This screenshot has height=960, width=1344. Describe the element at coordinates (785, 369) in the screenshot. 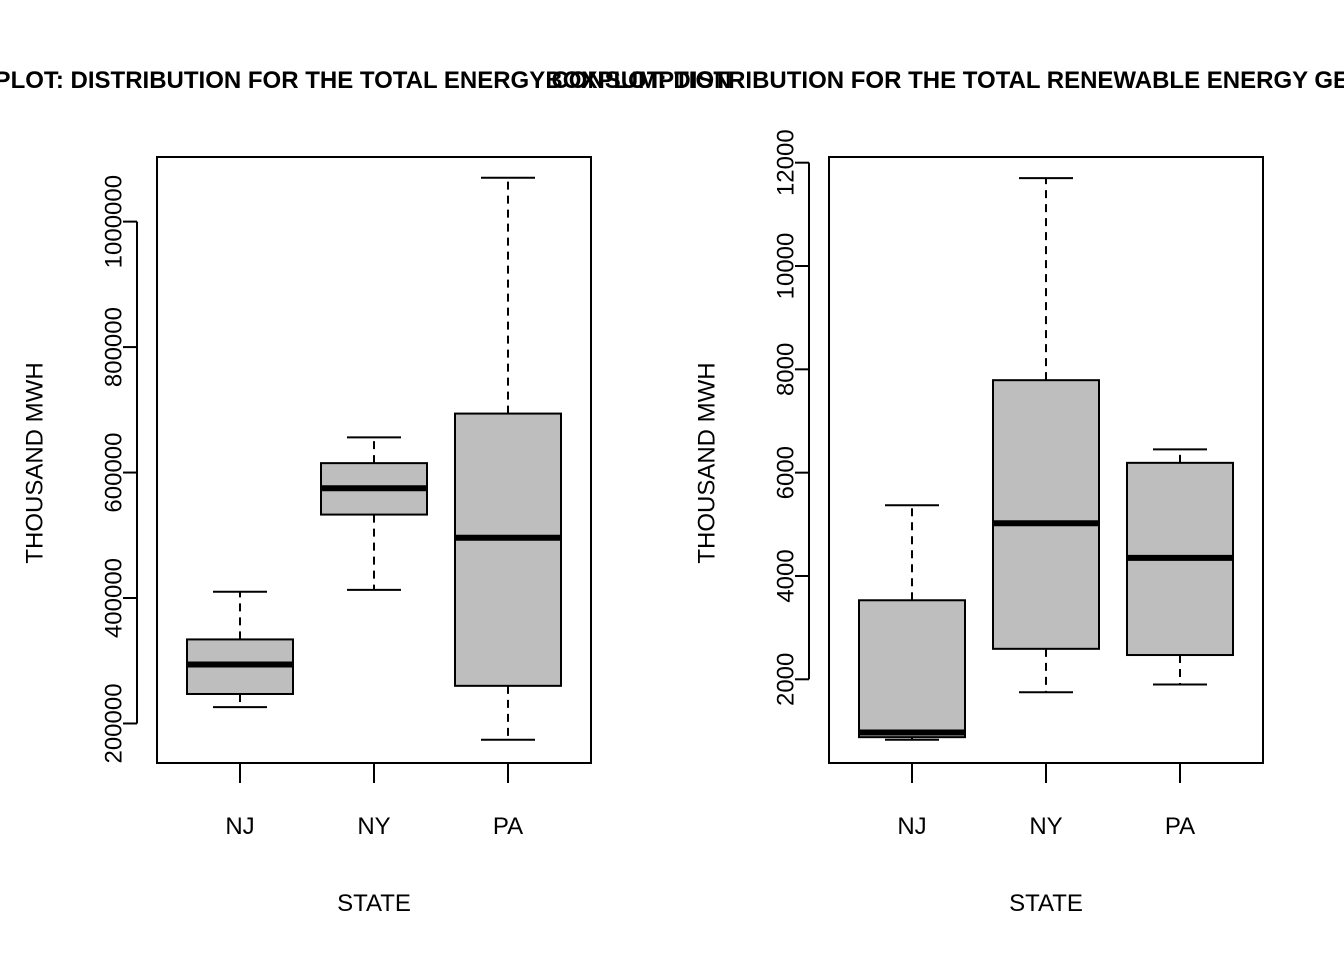

I see `y-tick-label: 8000` at that location.